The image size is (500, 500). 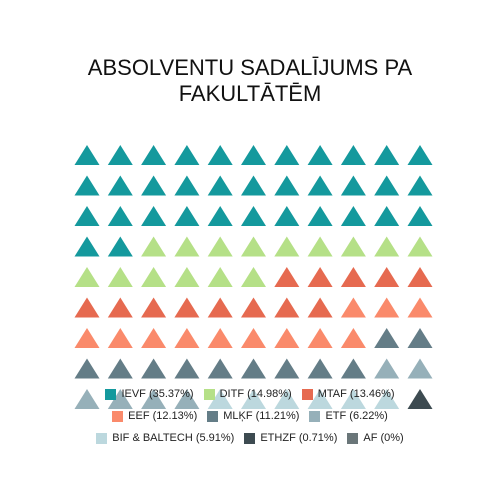 What do you see at coordinates (299, 438) in the screenshot?
I see `legend-label: ETHZF (0.71%)` at bounding box center [299, 438].